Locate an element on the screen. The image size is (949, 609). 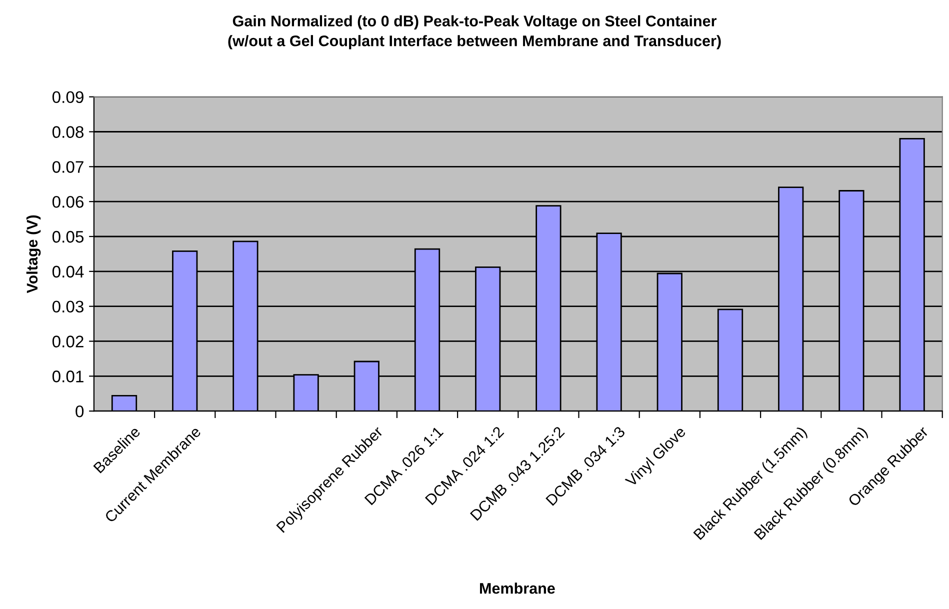
y-tick-label: 0.02 is located at coordinates (68, 342).